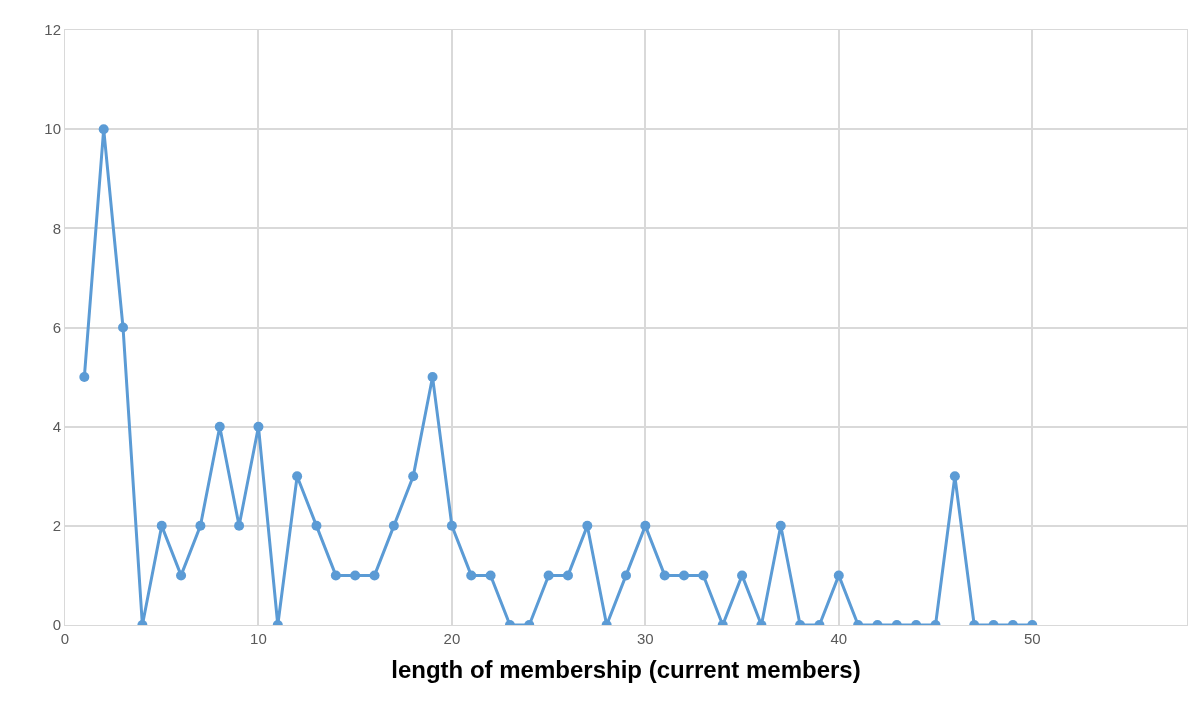 The height and width of the screenshot is (705, 1192). What do you see at coordinates (56, 327) in the screenshot?
I see `y-tick-label: 6` at bounding box center [56, 327].